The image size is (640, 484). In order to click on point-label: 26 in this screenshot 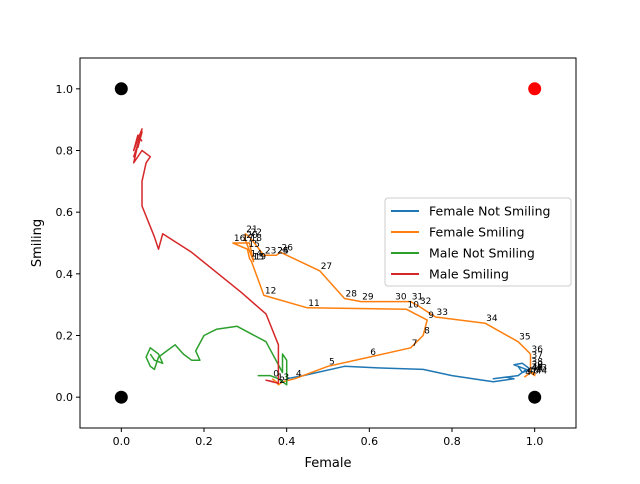, I will do `click(288, 248)`.